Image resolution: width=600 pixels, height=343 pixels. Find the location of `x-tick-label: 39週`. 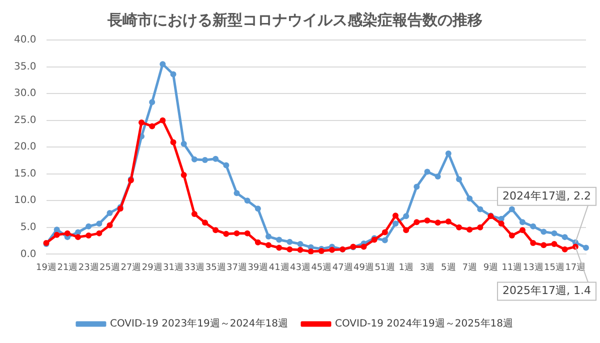

x-tick-label: 39週 is located at coordinates (258, 267).